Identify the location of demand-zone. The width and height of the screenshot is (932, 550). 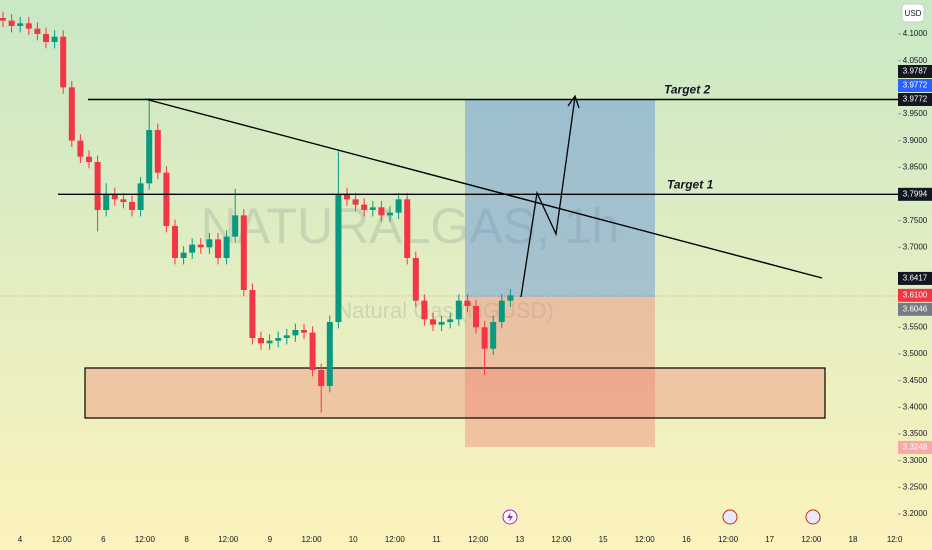
(455, 393).